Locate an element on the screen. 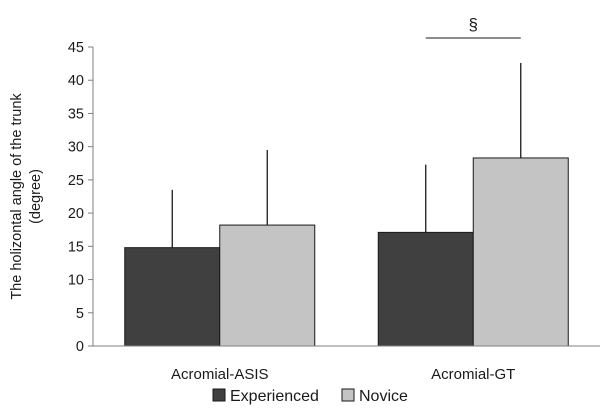 The width and height of the screenshot is (604, 412). y-axis-label-line: (degree) is located at coordinates (36, 196).